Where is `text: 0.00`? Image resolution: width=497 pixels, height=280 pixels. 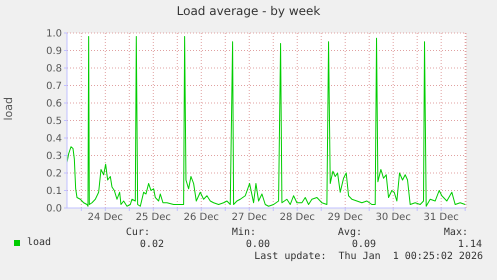
text: 0.00 is located at coordinates (257, 244).